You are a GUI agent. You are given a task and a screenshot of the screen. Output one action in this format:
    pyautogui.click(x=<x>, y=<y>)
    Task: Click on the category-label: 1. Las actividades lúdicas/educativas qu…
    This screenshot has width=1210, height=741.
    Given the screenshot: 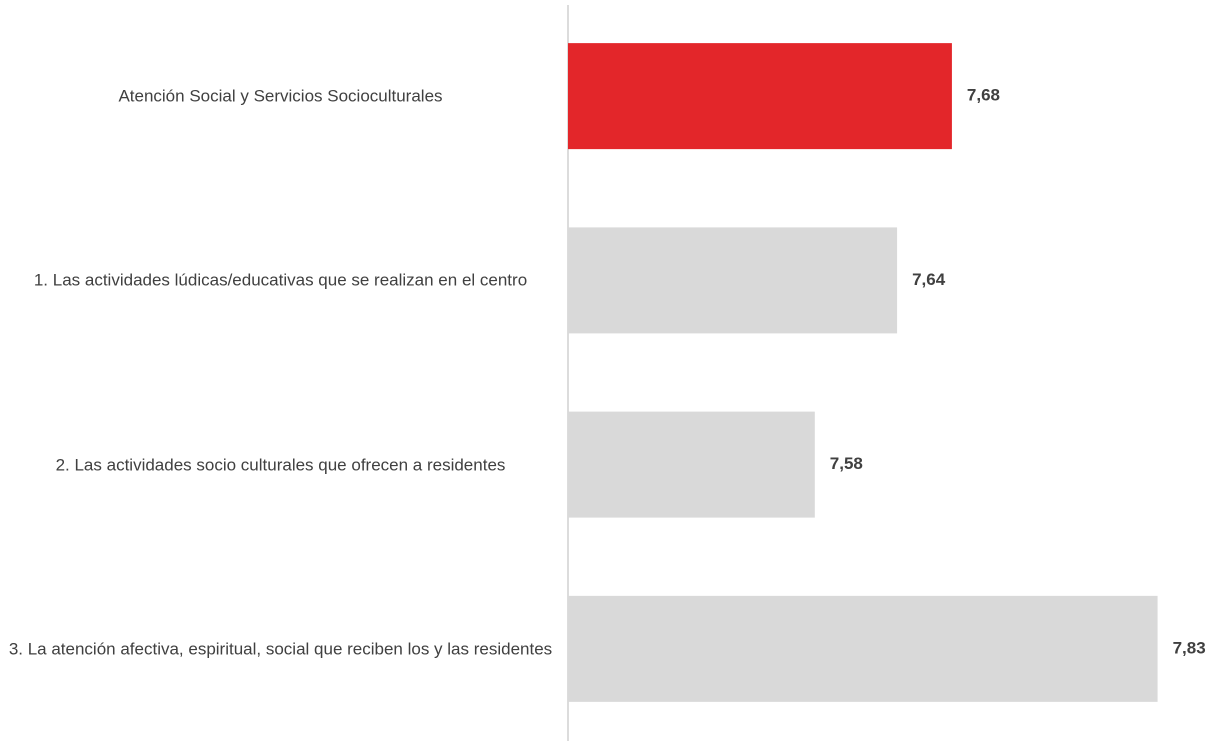 What is the action you would take?
    pyautogui.click(x=280, y=280)
    